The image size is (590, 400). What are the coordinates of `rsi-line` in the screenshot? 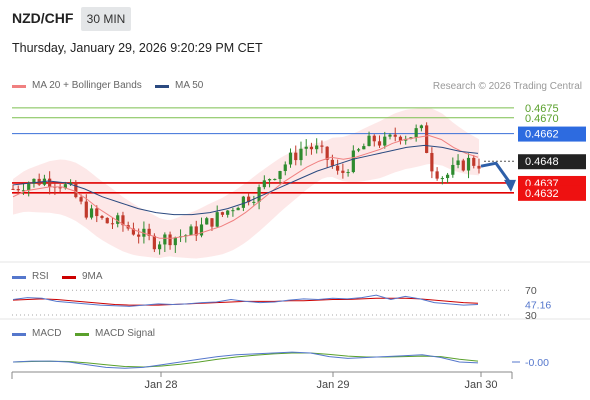 It's located at (245, 300).